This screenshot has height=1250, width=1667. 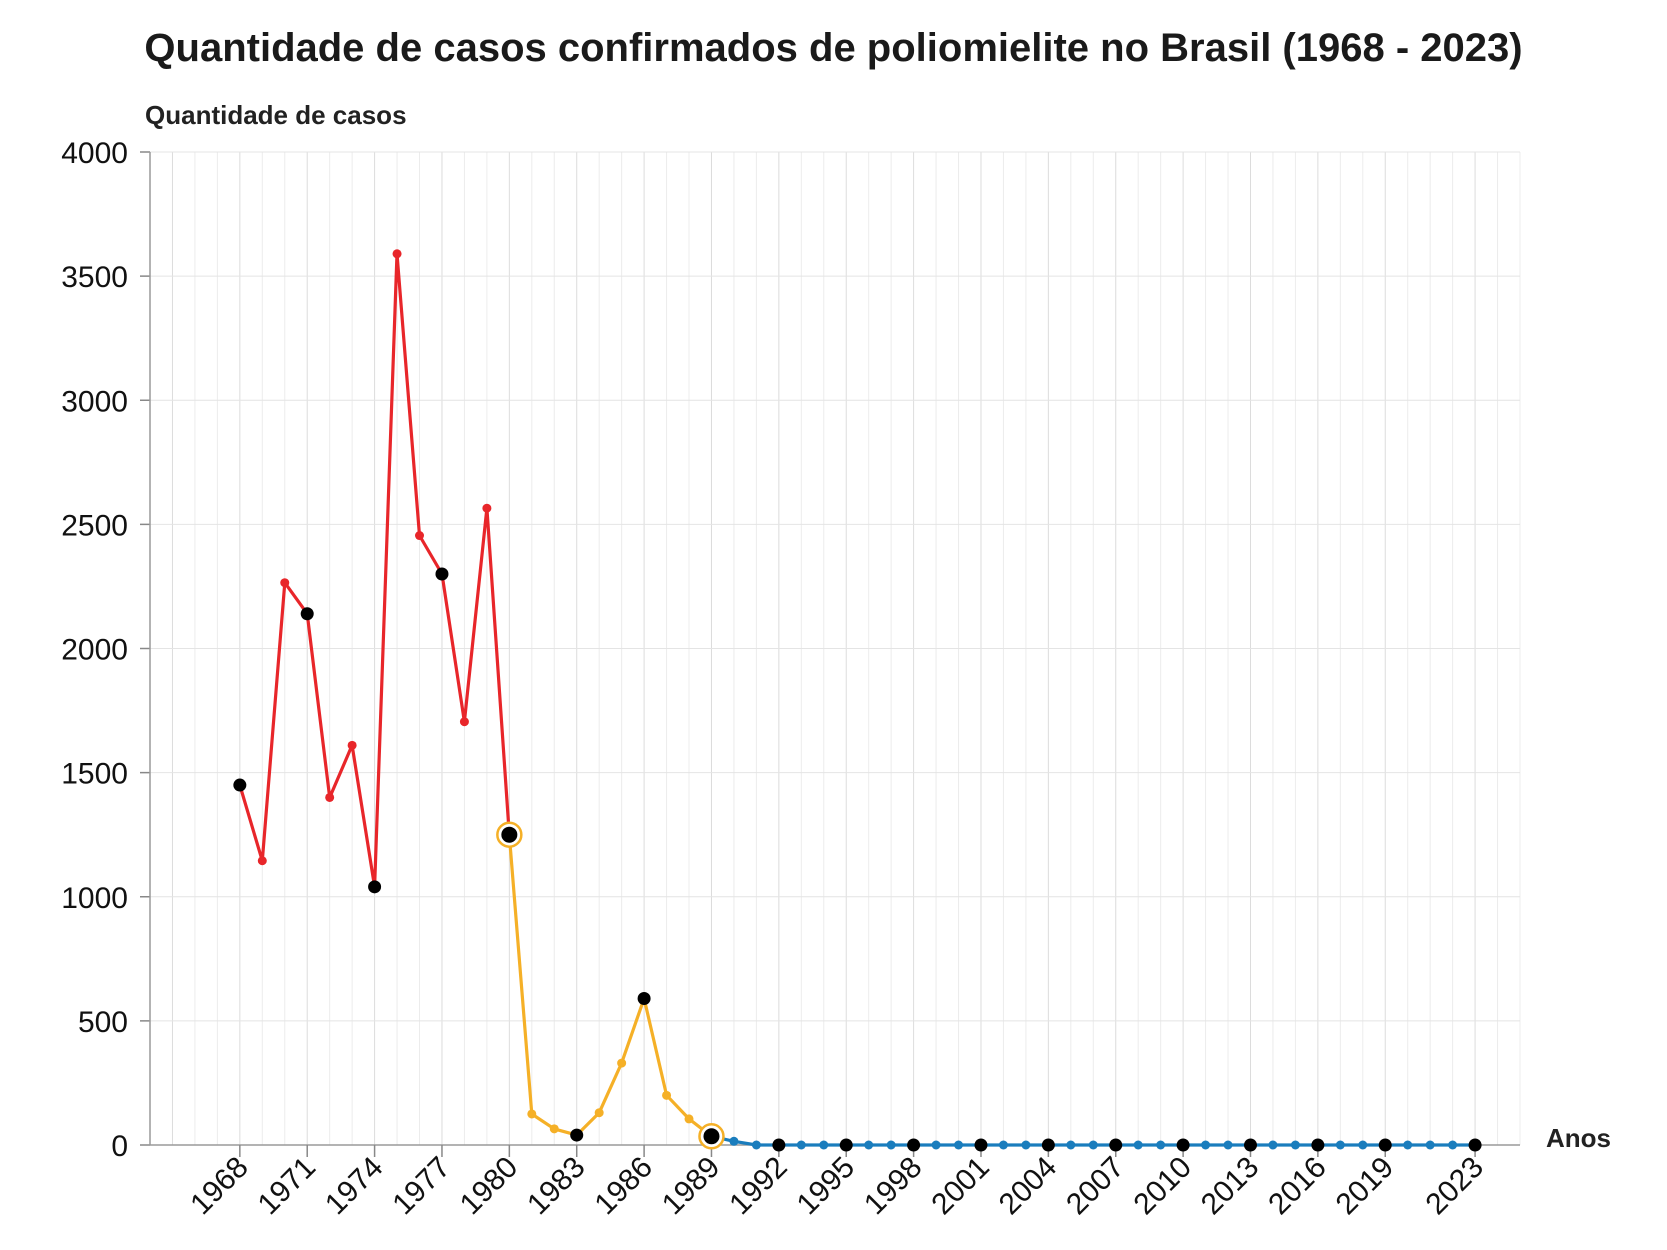 What do you see at coordinates (94, 153) in the screenshot?
I see `y-tick-label: 4000` at bounding box center [94, 153].